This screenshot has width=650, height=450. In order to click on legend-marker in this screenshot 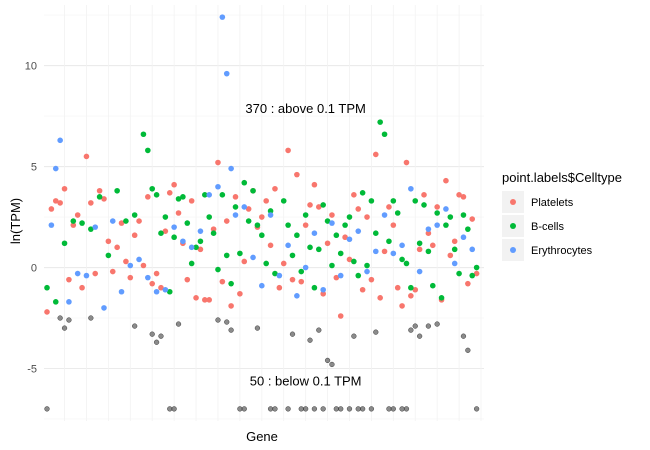, I will do `click(513, 250)`.